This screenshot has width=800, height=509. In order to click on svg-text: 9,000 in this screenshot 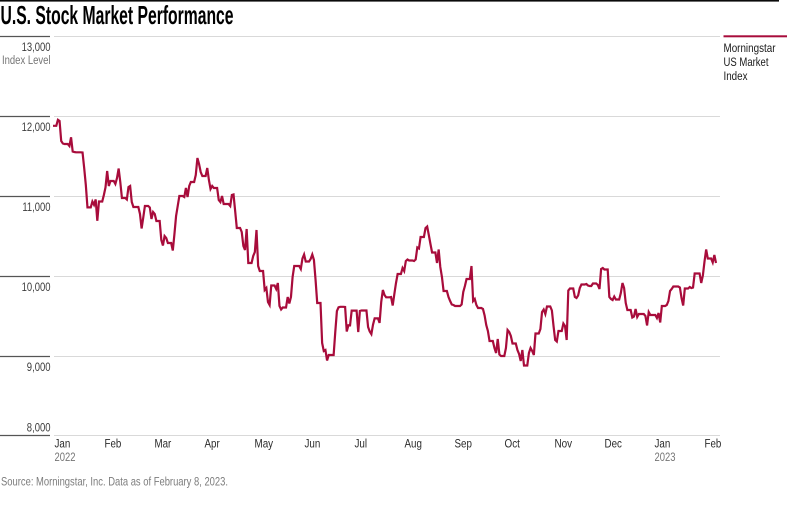, I will do `click(39, 367)`.